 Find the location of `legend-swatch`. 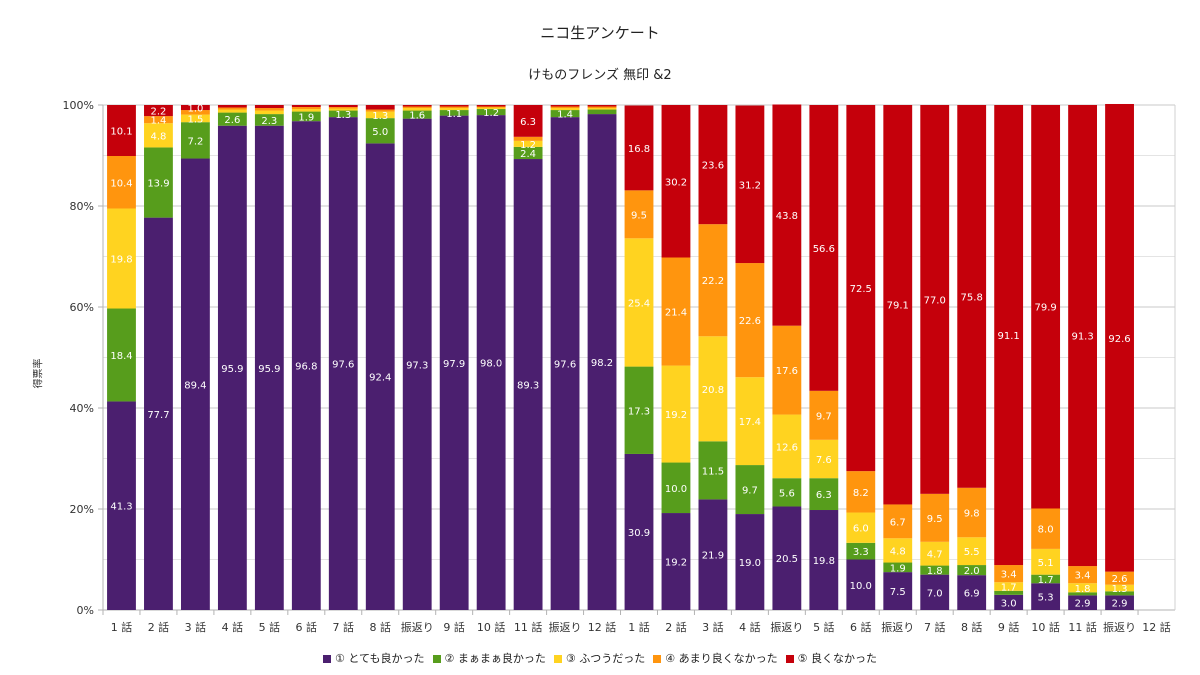

legend-swatch is located at coordinates (789, 659).